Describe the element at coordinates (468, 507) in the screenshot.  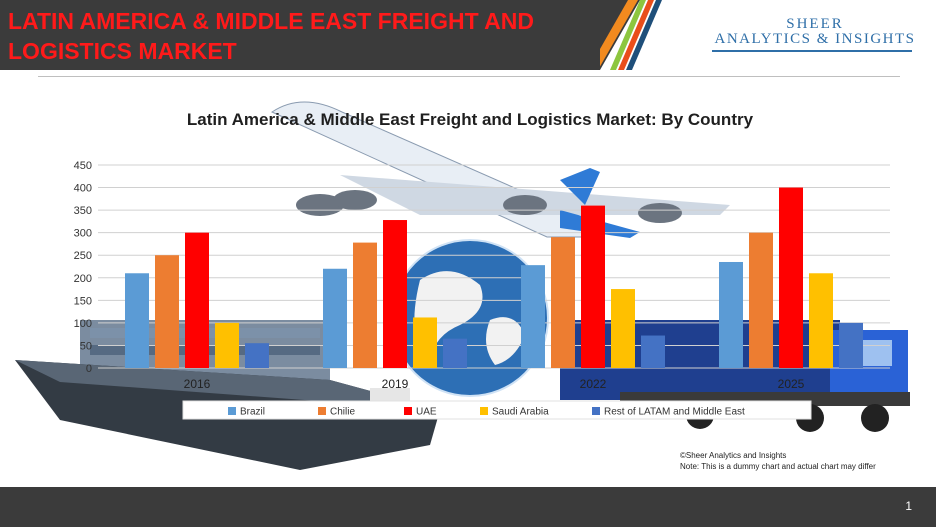
I see `footer-bar: 1` at that location.